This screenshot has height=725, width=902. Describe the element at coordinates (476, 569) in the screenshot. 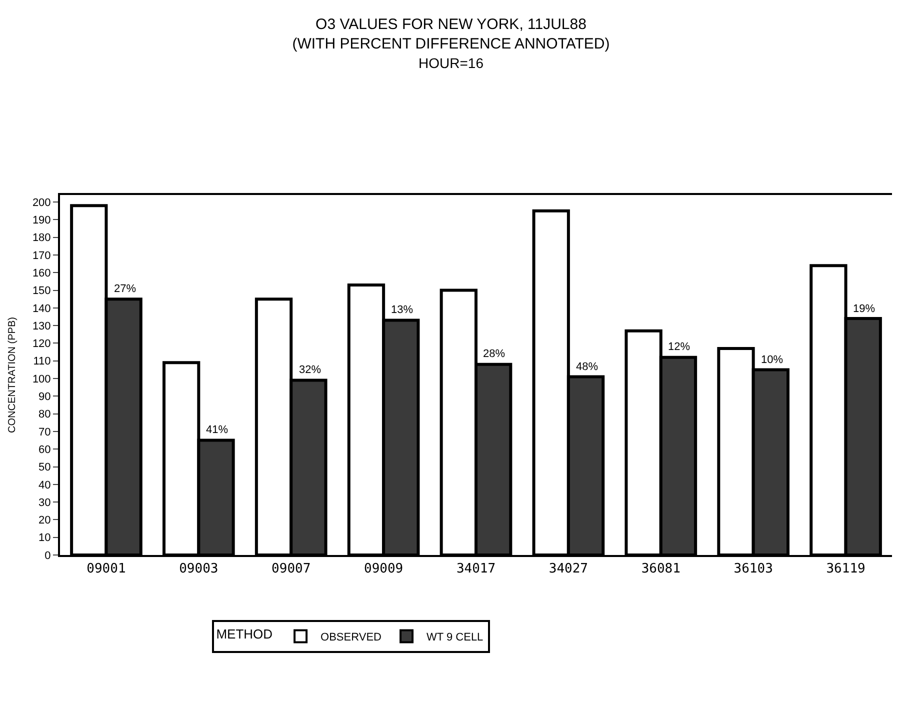

I see `x-tick-label: 34017` at that location.